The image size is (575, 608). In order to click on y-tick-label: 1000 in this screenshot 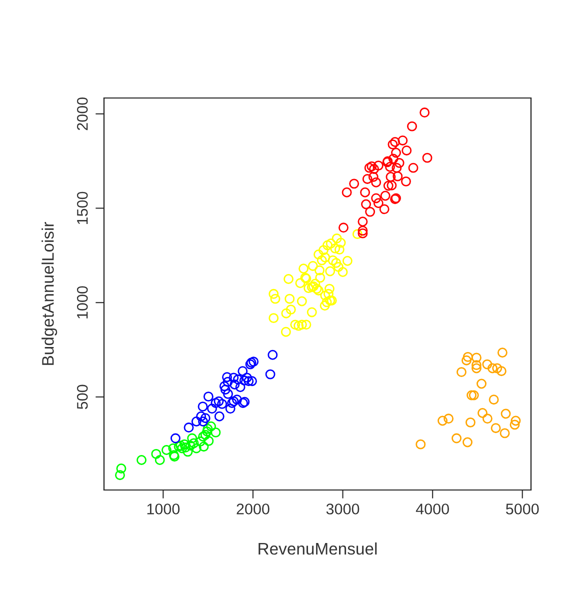, I will do `click(82, 302)`.